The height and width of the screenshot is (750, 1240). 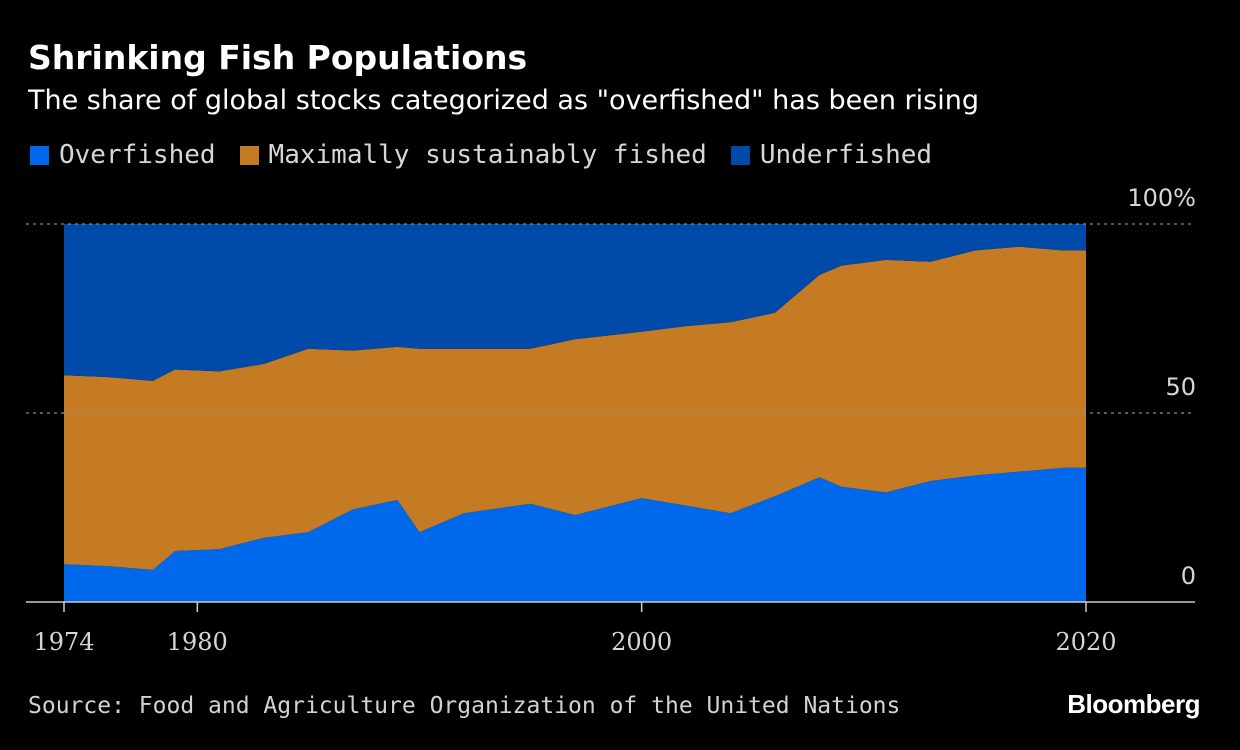 What do you see at coordinates (1188, 576) in the screenshot?
I see `y-tick-label-0: 0` at bounding box center [1188, 576].